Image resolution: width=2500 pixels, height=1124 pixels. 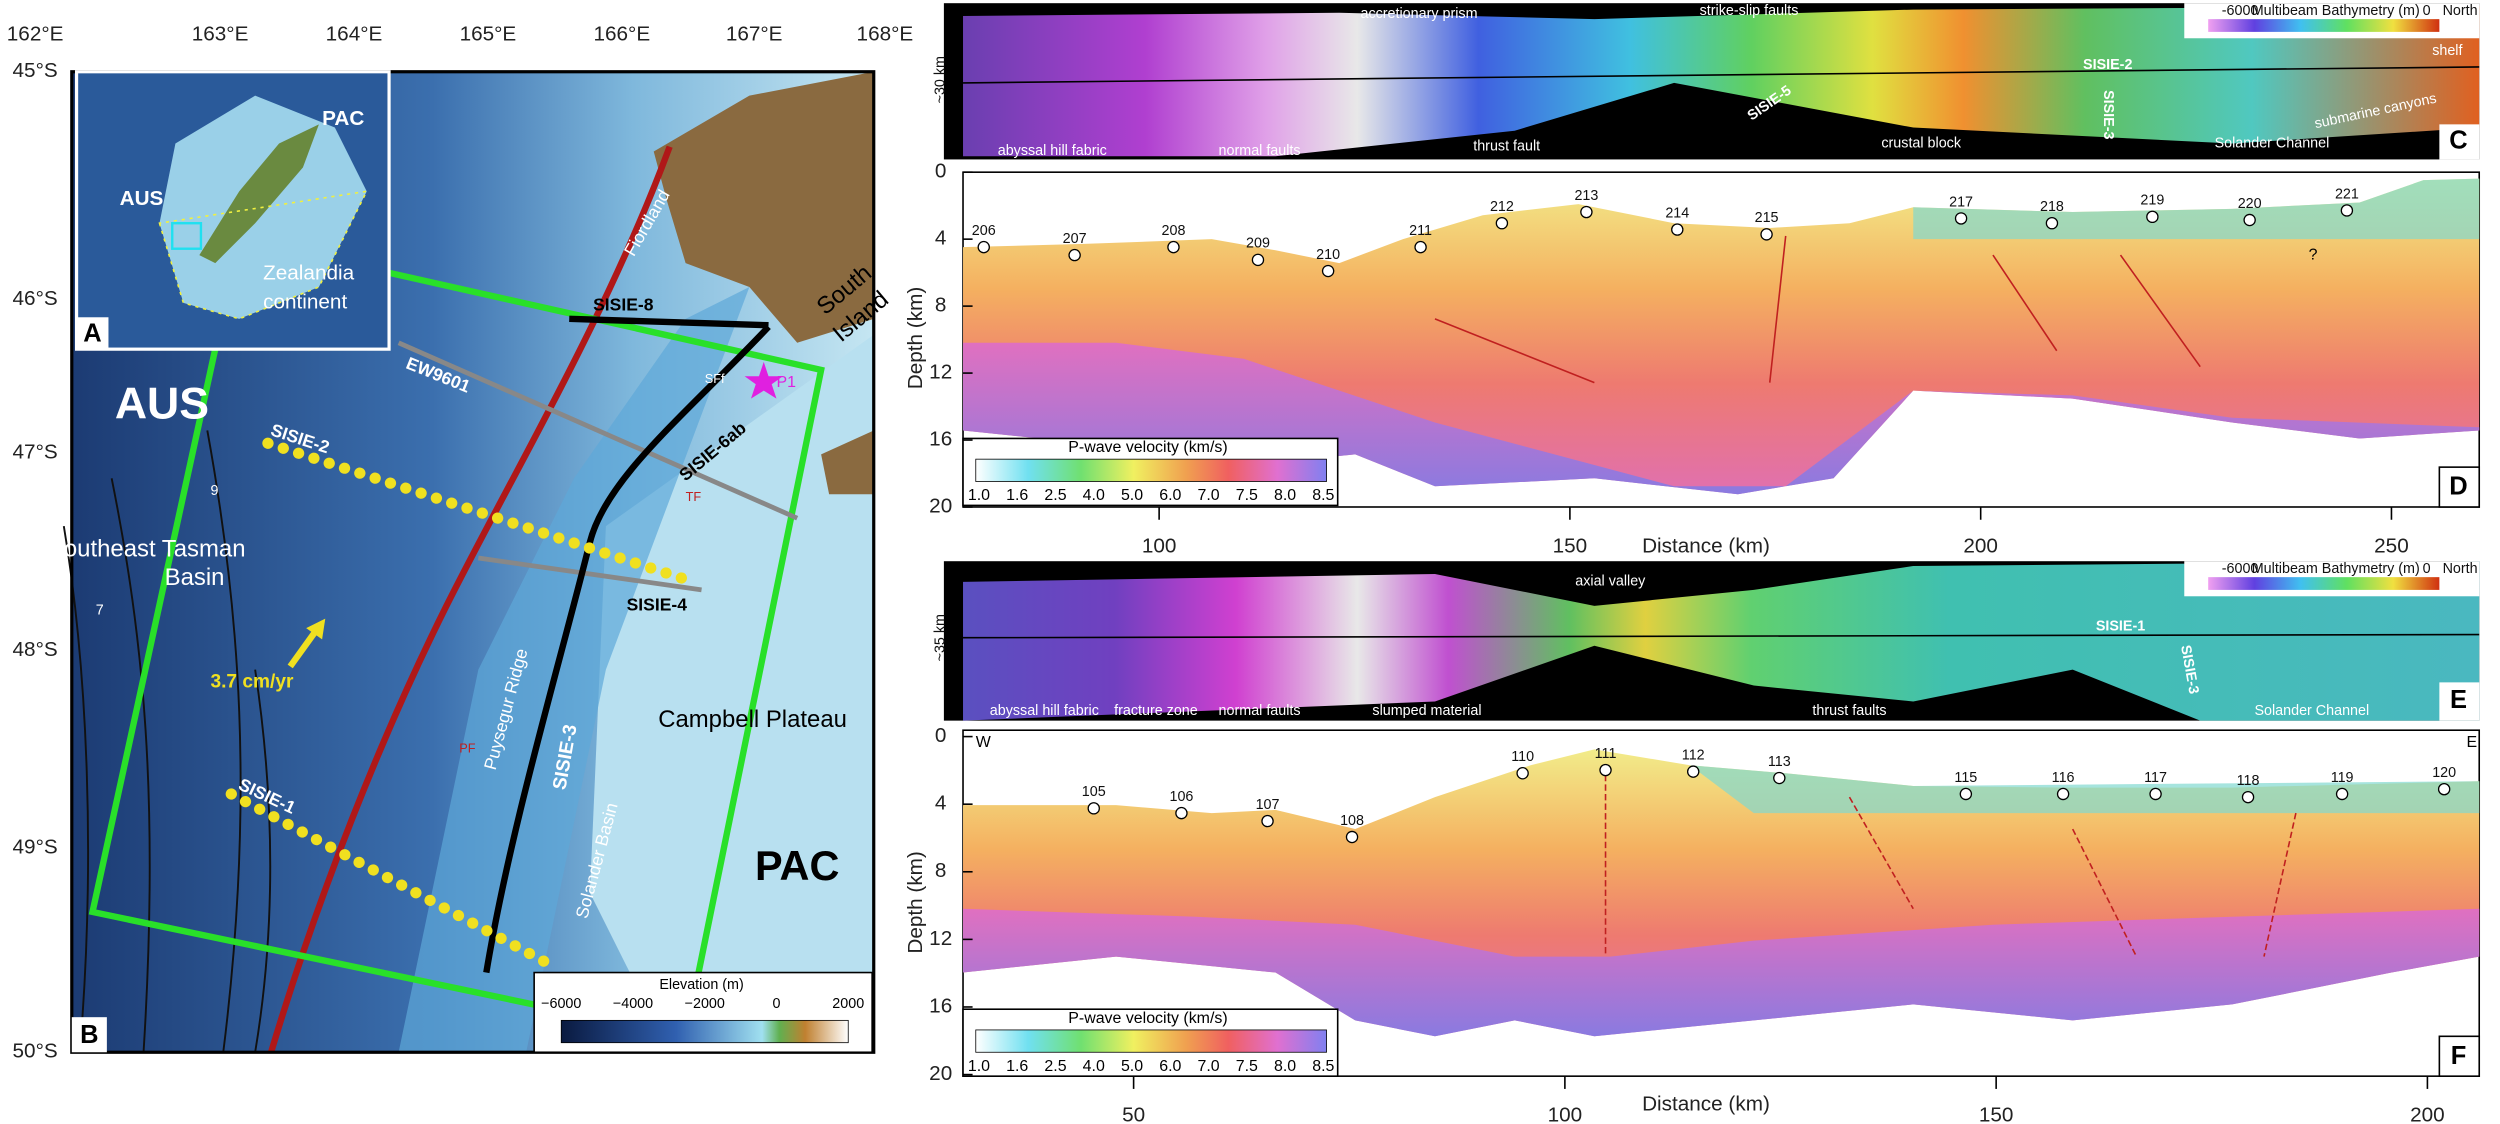 What do you see at coordinates (1094, 1066) in the screenshot?
I see `colorbar-tick-label: 4.0` at bounding box center [1094, 1066].